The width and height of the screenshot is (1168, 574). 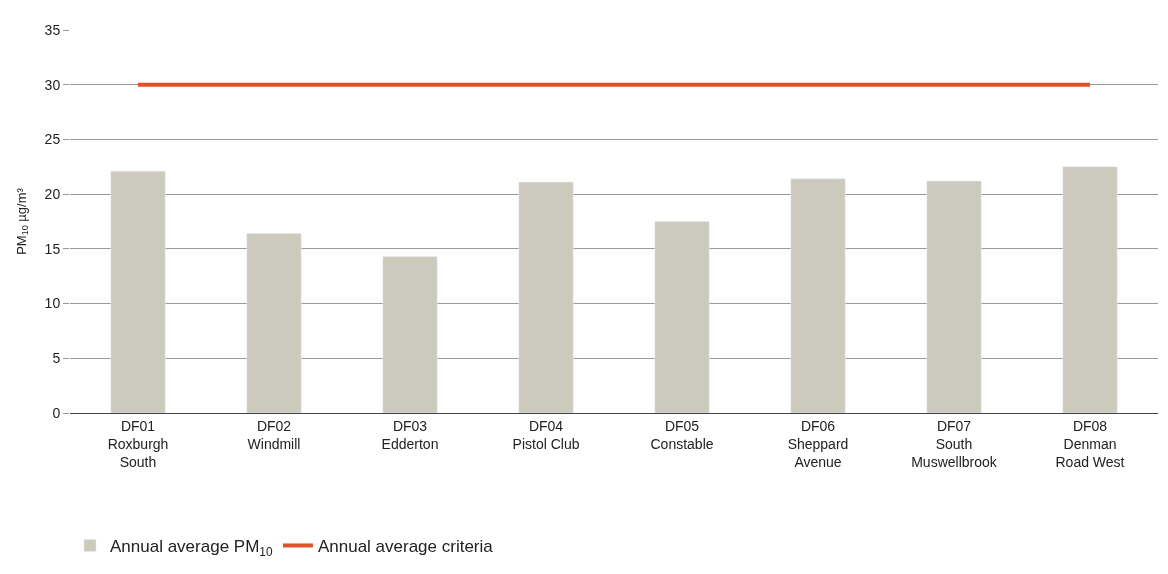 I want to click on y-tick-label: 15, so click(x=52, y=248).